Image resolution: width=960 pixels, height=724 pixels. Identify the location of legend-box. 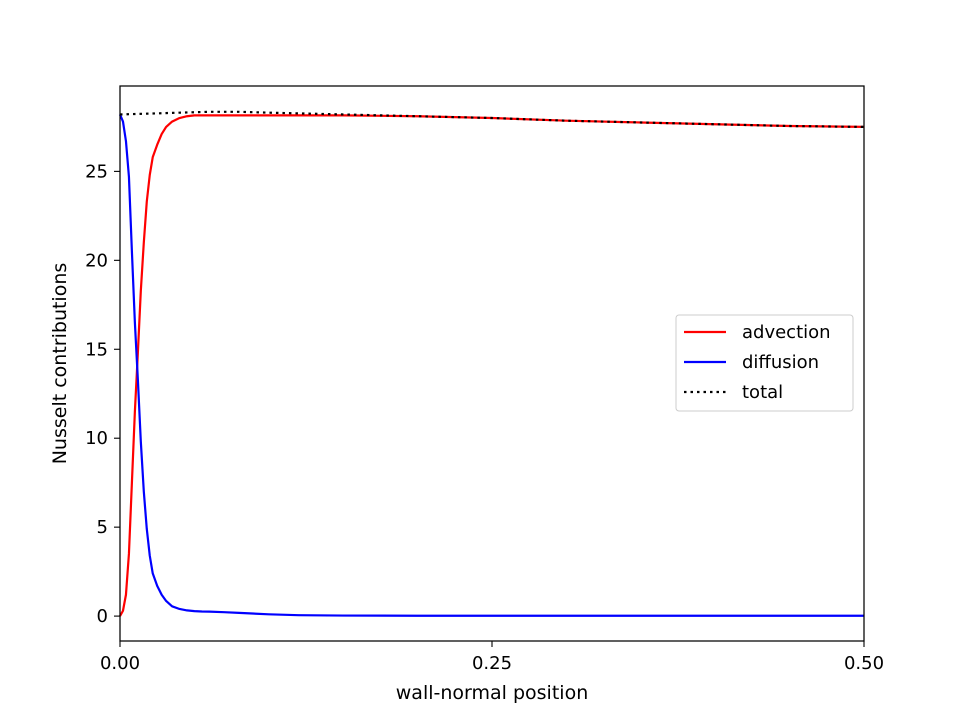
(764, 363).